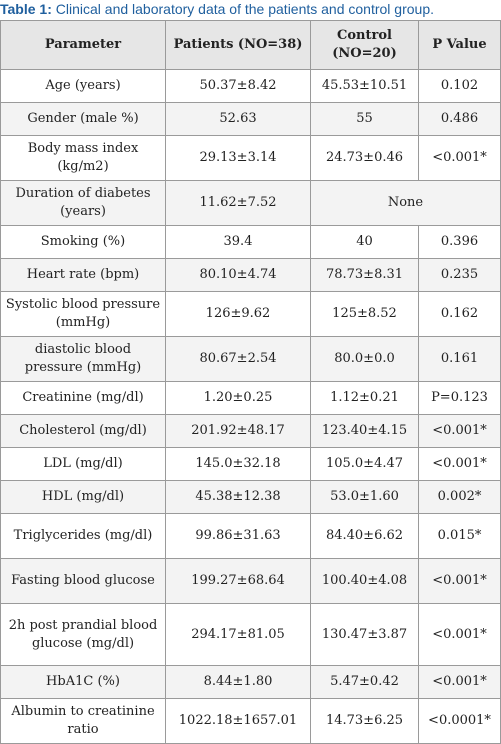  What do you see at coordinates (364, 464) in the screenshot?
I see `cell-control: 105.0±4.47` at bounding box center [364, 464].